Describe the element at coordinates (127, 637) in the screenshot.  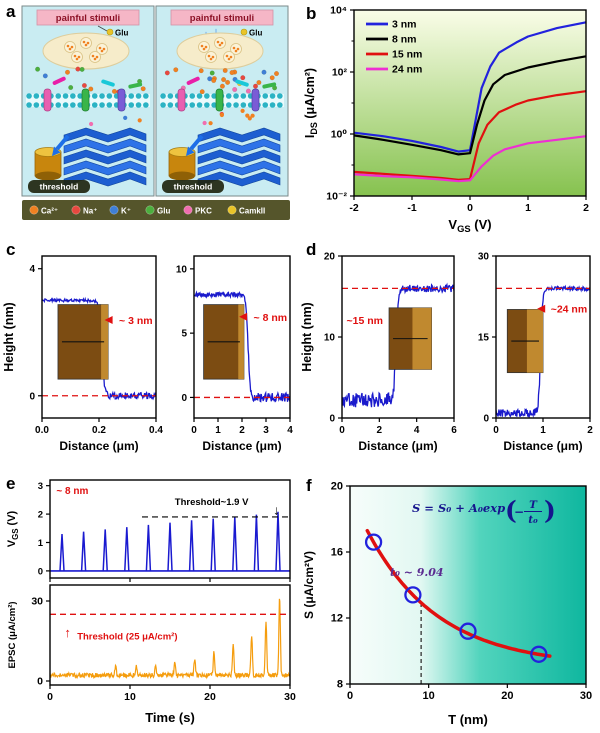
I see `svg-text: Threshold (25 μA/cm²)` at that location.